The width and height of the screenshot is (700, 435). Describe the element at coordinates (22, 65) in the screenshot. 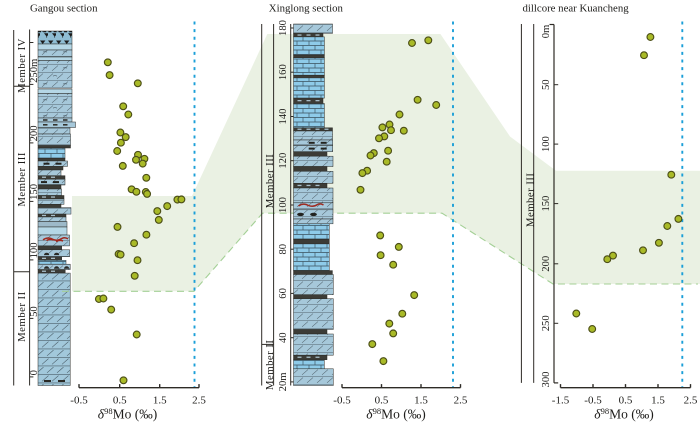

I see `svg-text: Member IV` at that location.